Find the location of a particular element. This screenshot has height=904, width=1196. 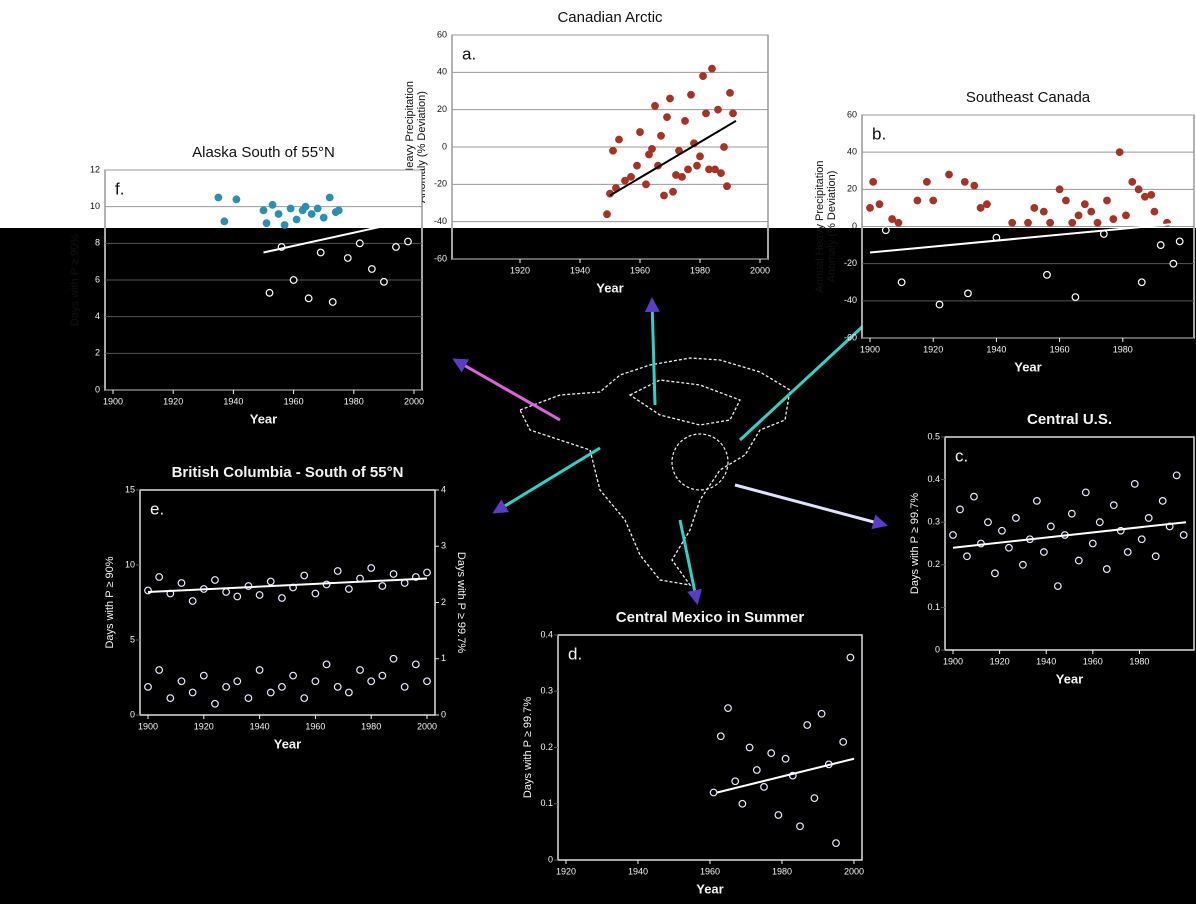

panel-label: d. is located at coordinates (575, 653).